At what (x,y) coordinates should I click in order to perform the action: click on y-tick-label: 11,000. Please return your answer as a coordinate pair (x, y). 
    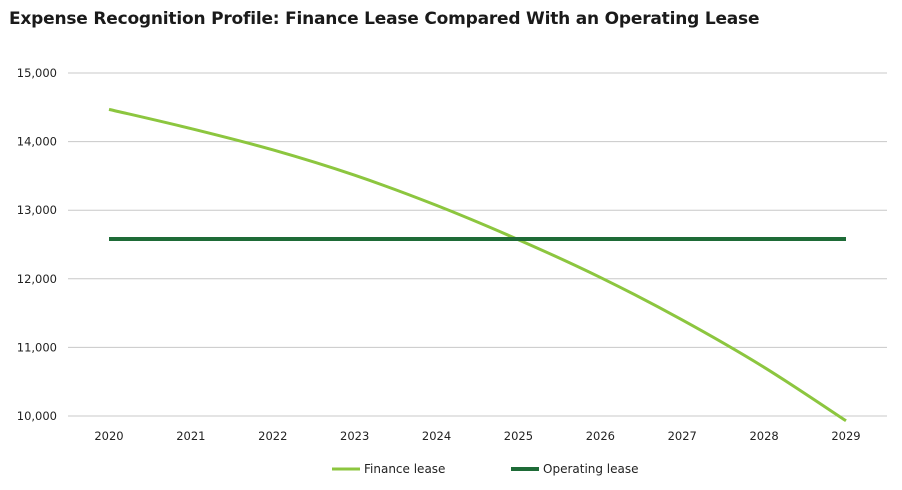
    Looking at the image, I should click on (37, 347).